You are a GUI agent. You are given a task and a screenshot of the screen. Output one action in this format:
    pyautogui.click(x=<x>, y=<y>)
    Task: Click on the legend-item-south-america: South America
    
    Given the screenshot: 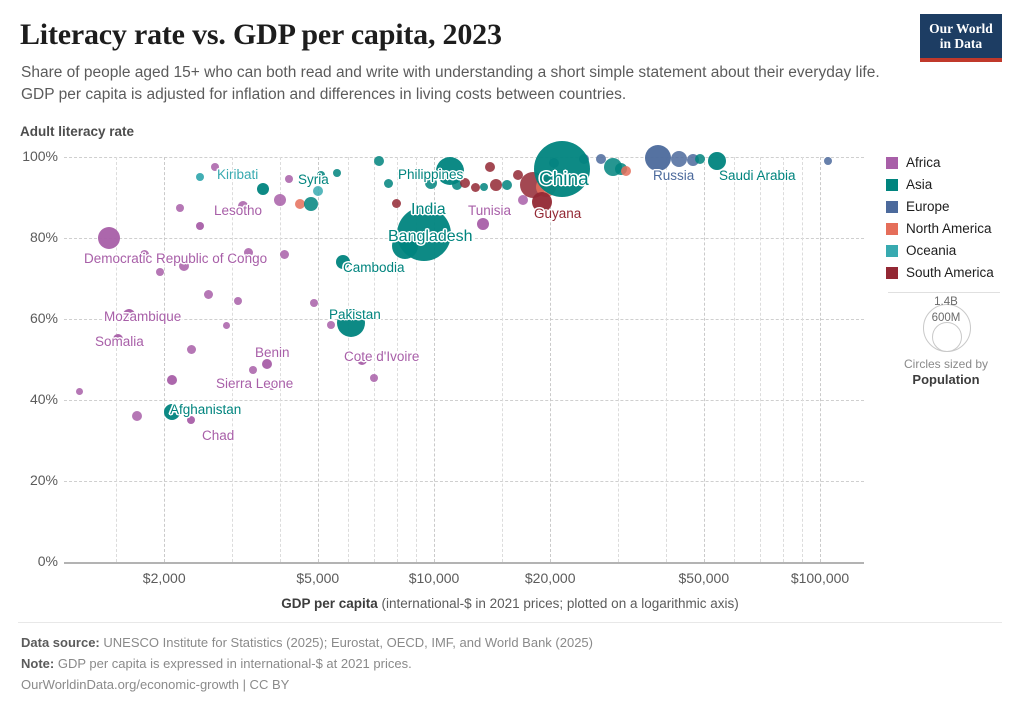 What is the action you would take?
    pyautogui.click(x=951, y=272)
    